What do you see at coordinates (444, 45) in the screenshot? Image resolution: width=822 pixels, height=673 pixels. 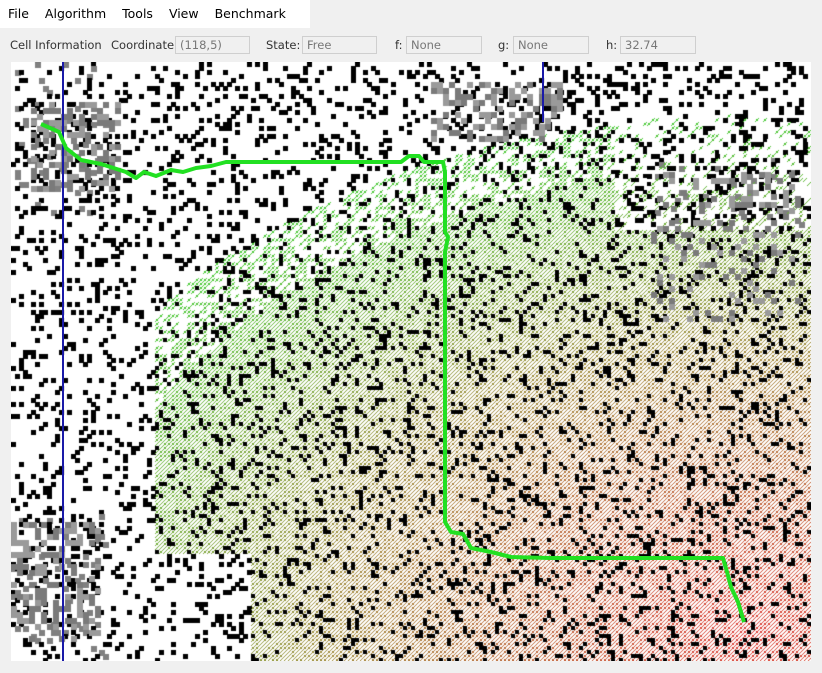 I see `f-field: None` at bounding box center [444, 45].